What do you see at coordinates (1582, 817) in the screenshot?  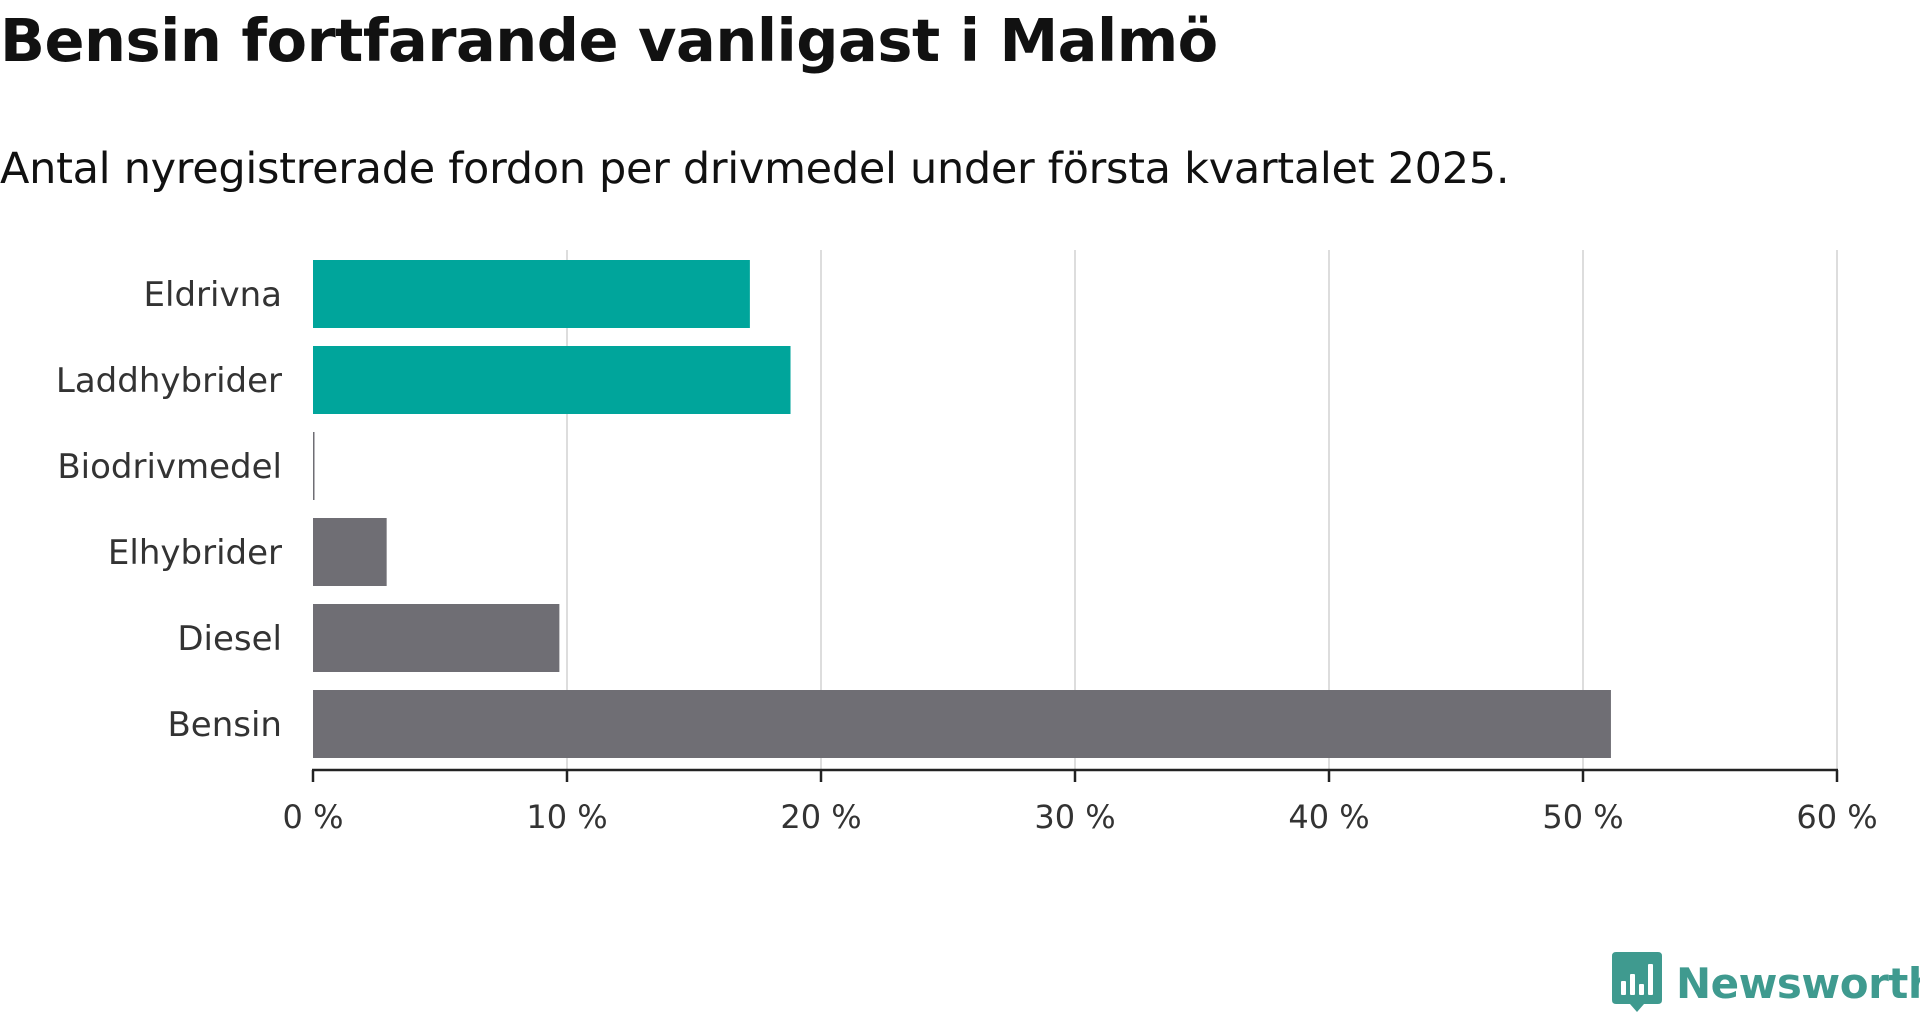 I see `x-tick-label-50: 50 %` at bounding box center [1582, 817].